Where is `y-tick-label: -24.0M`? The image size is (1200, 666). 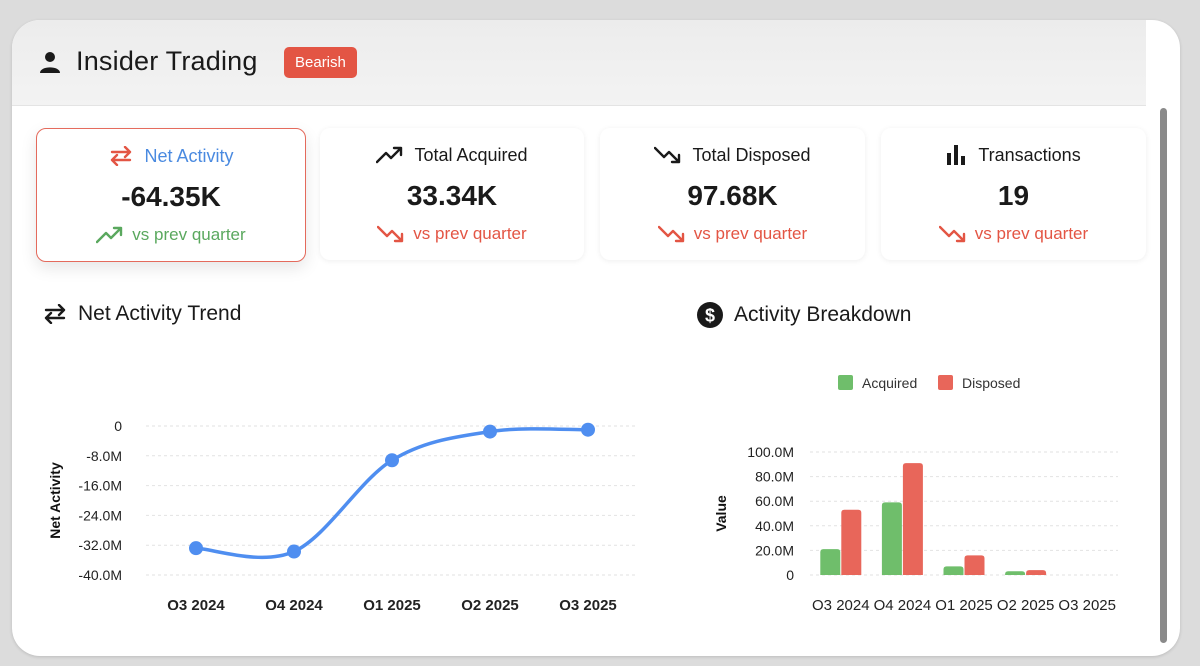 y-tick-label: -24.0M is located at coordinates (100, 515).